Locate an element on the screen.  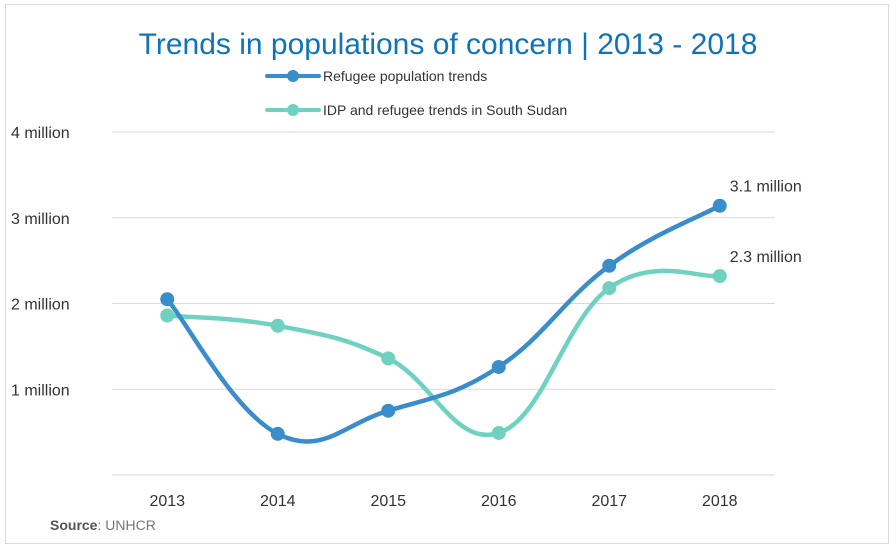
data-label-series-1: 2.3 million is located at coordinates (766, 257).